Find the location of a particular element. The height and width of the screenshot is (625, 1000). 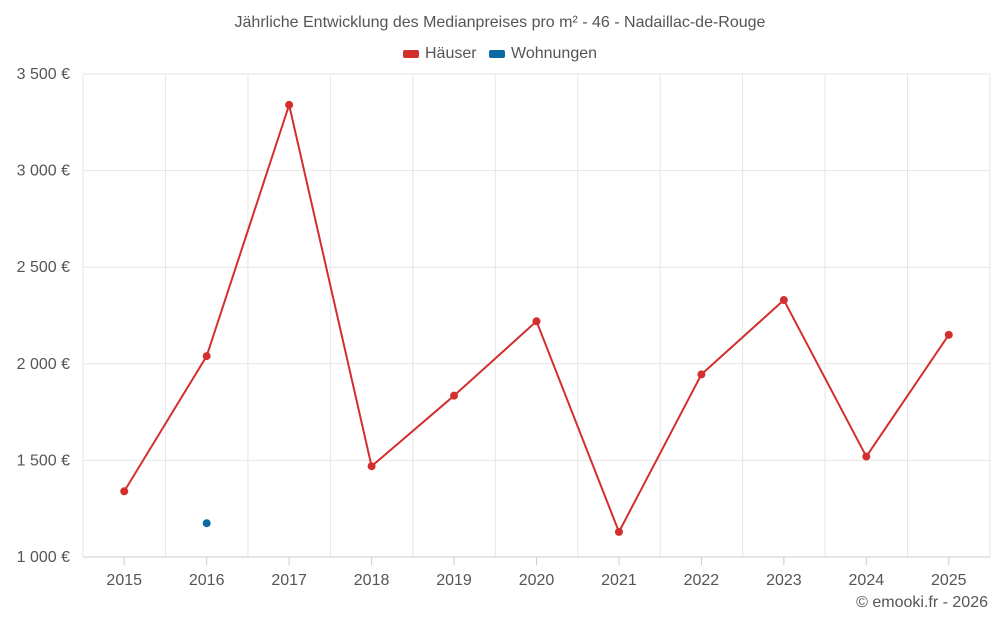

legend-item-apartments: Wohnungen is located at coordinates (543, 54).